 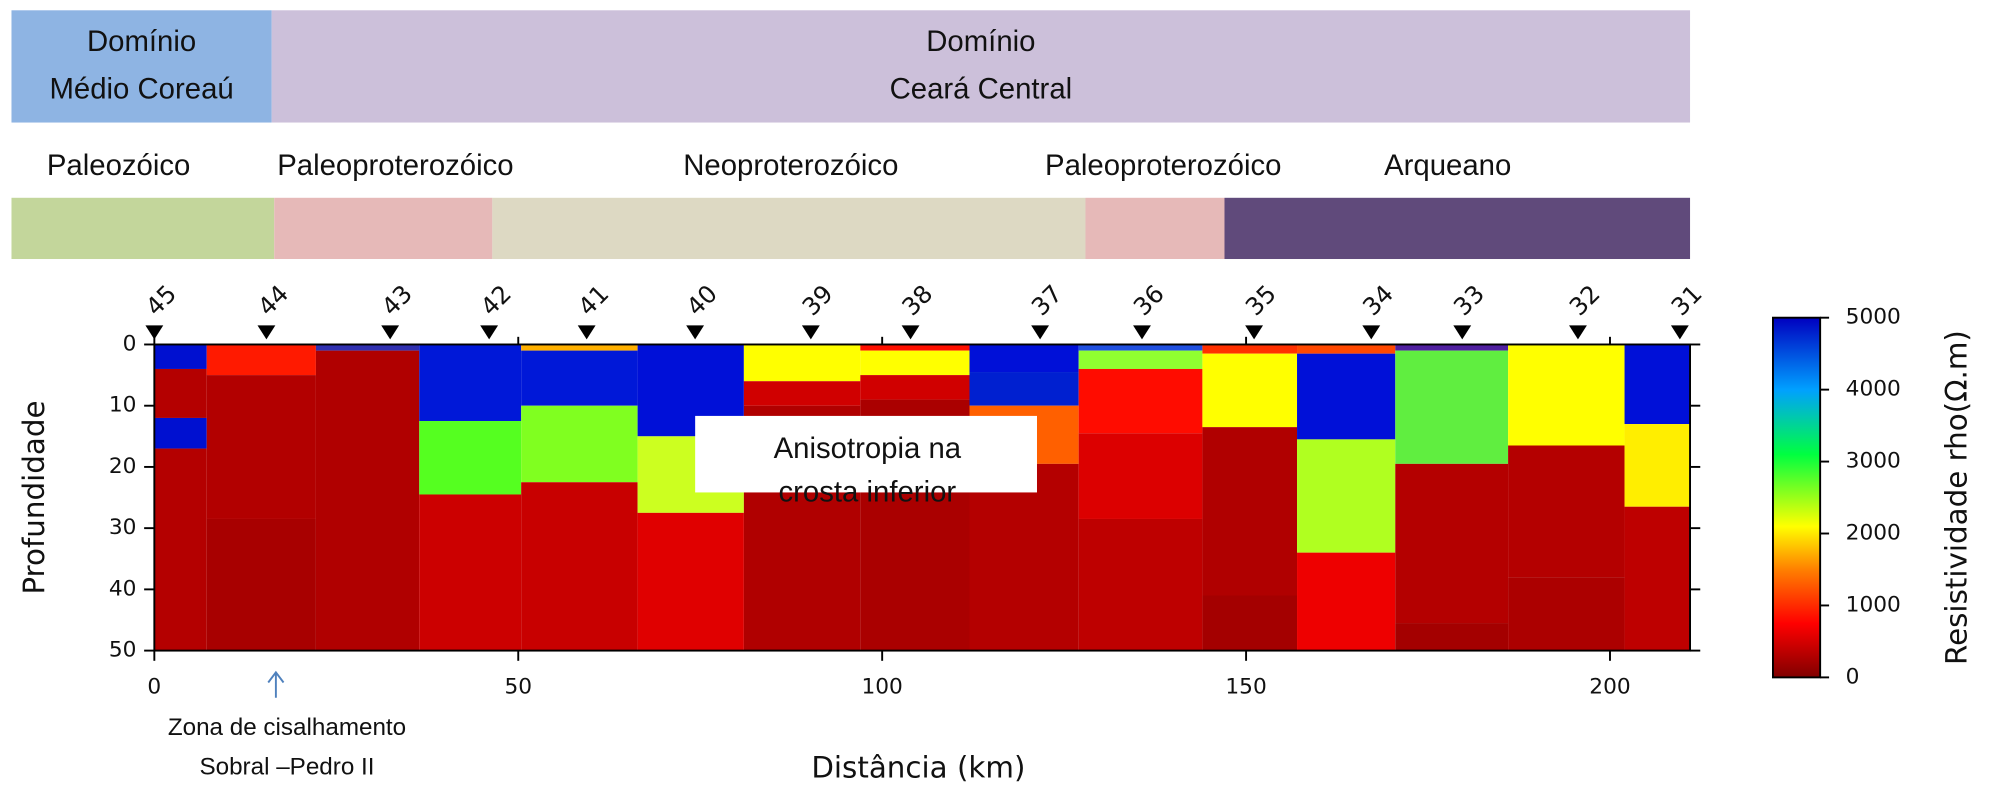 What do you see at coordinates (1609, 687) in the screenshot?
I see `x-tick-label: 200` at bounding box center [1609, 687].